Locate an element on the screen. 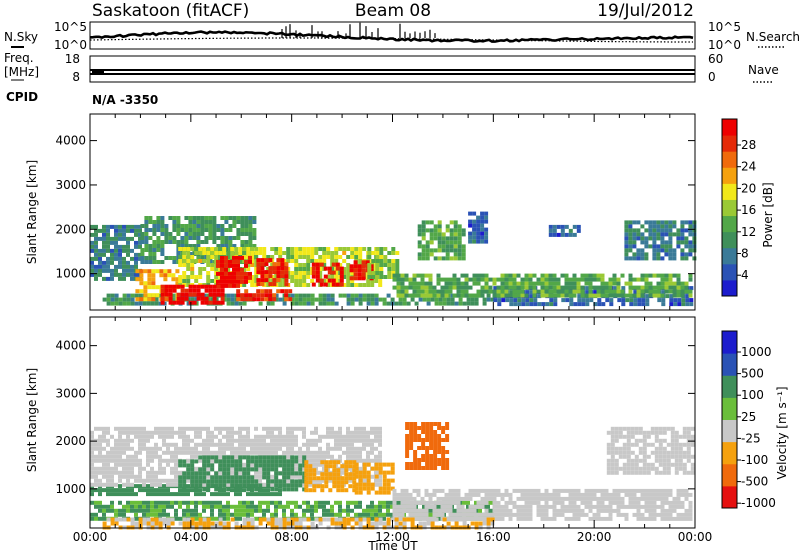 This screenshot has width=800, height=554. n-search-label: N.Search is located at coordinates (773, 37).